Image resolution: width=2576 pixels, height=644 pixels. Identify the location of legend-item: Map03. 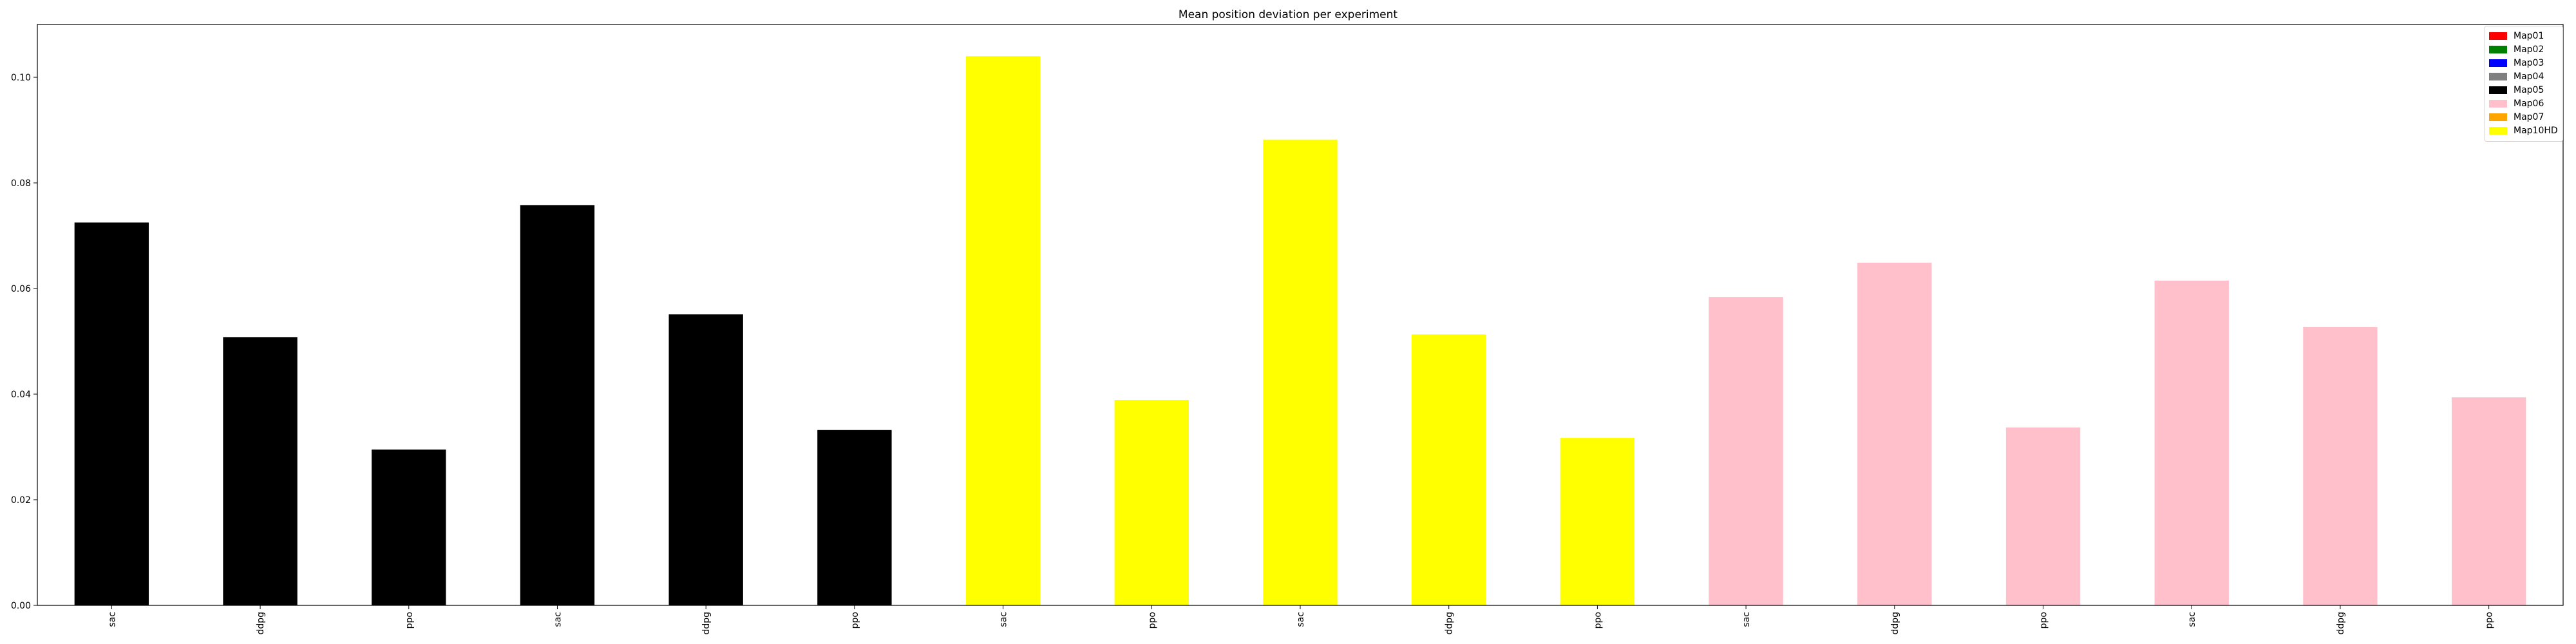
(2516, 63).